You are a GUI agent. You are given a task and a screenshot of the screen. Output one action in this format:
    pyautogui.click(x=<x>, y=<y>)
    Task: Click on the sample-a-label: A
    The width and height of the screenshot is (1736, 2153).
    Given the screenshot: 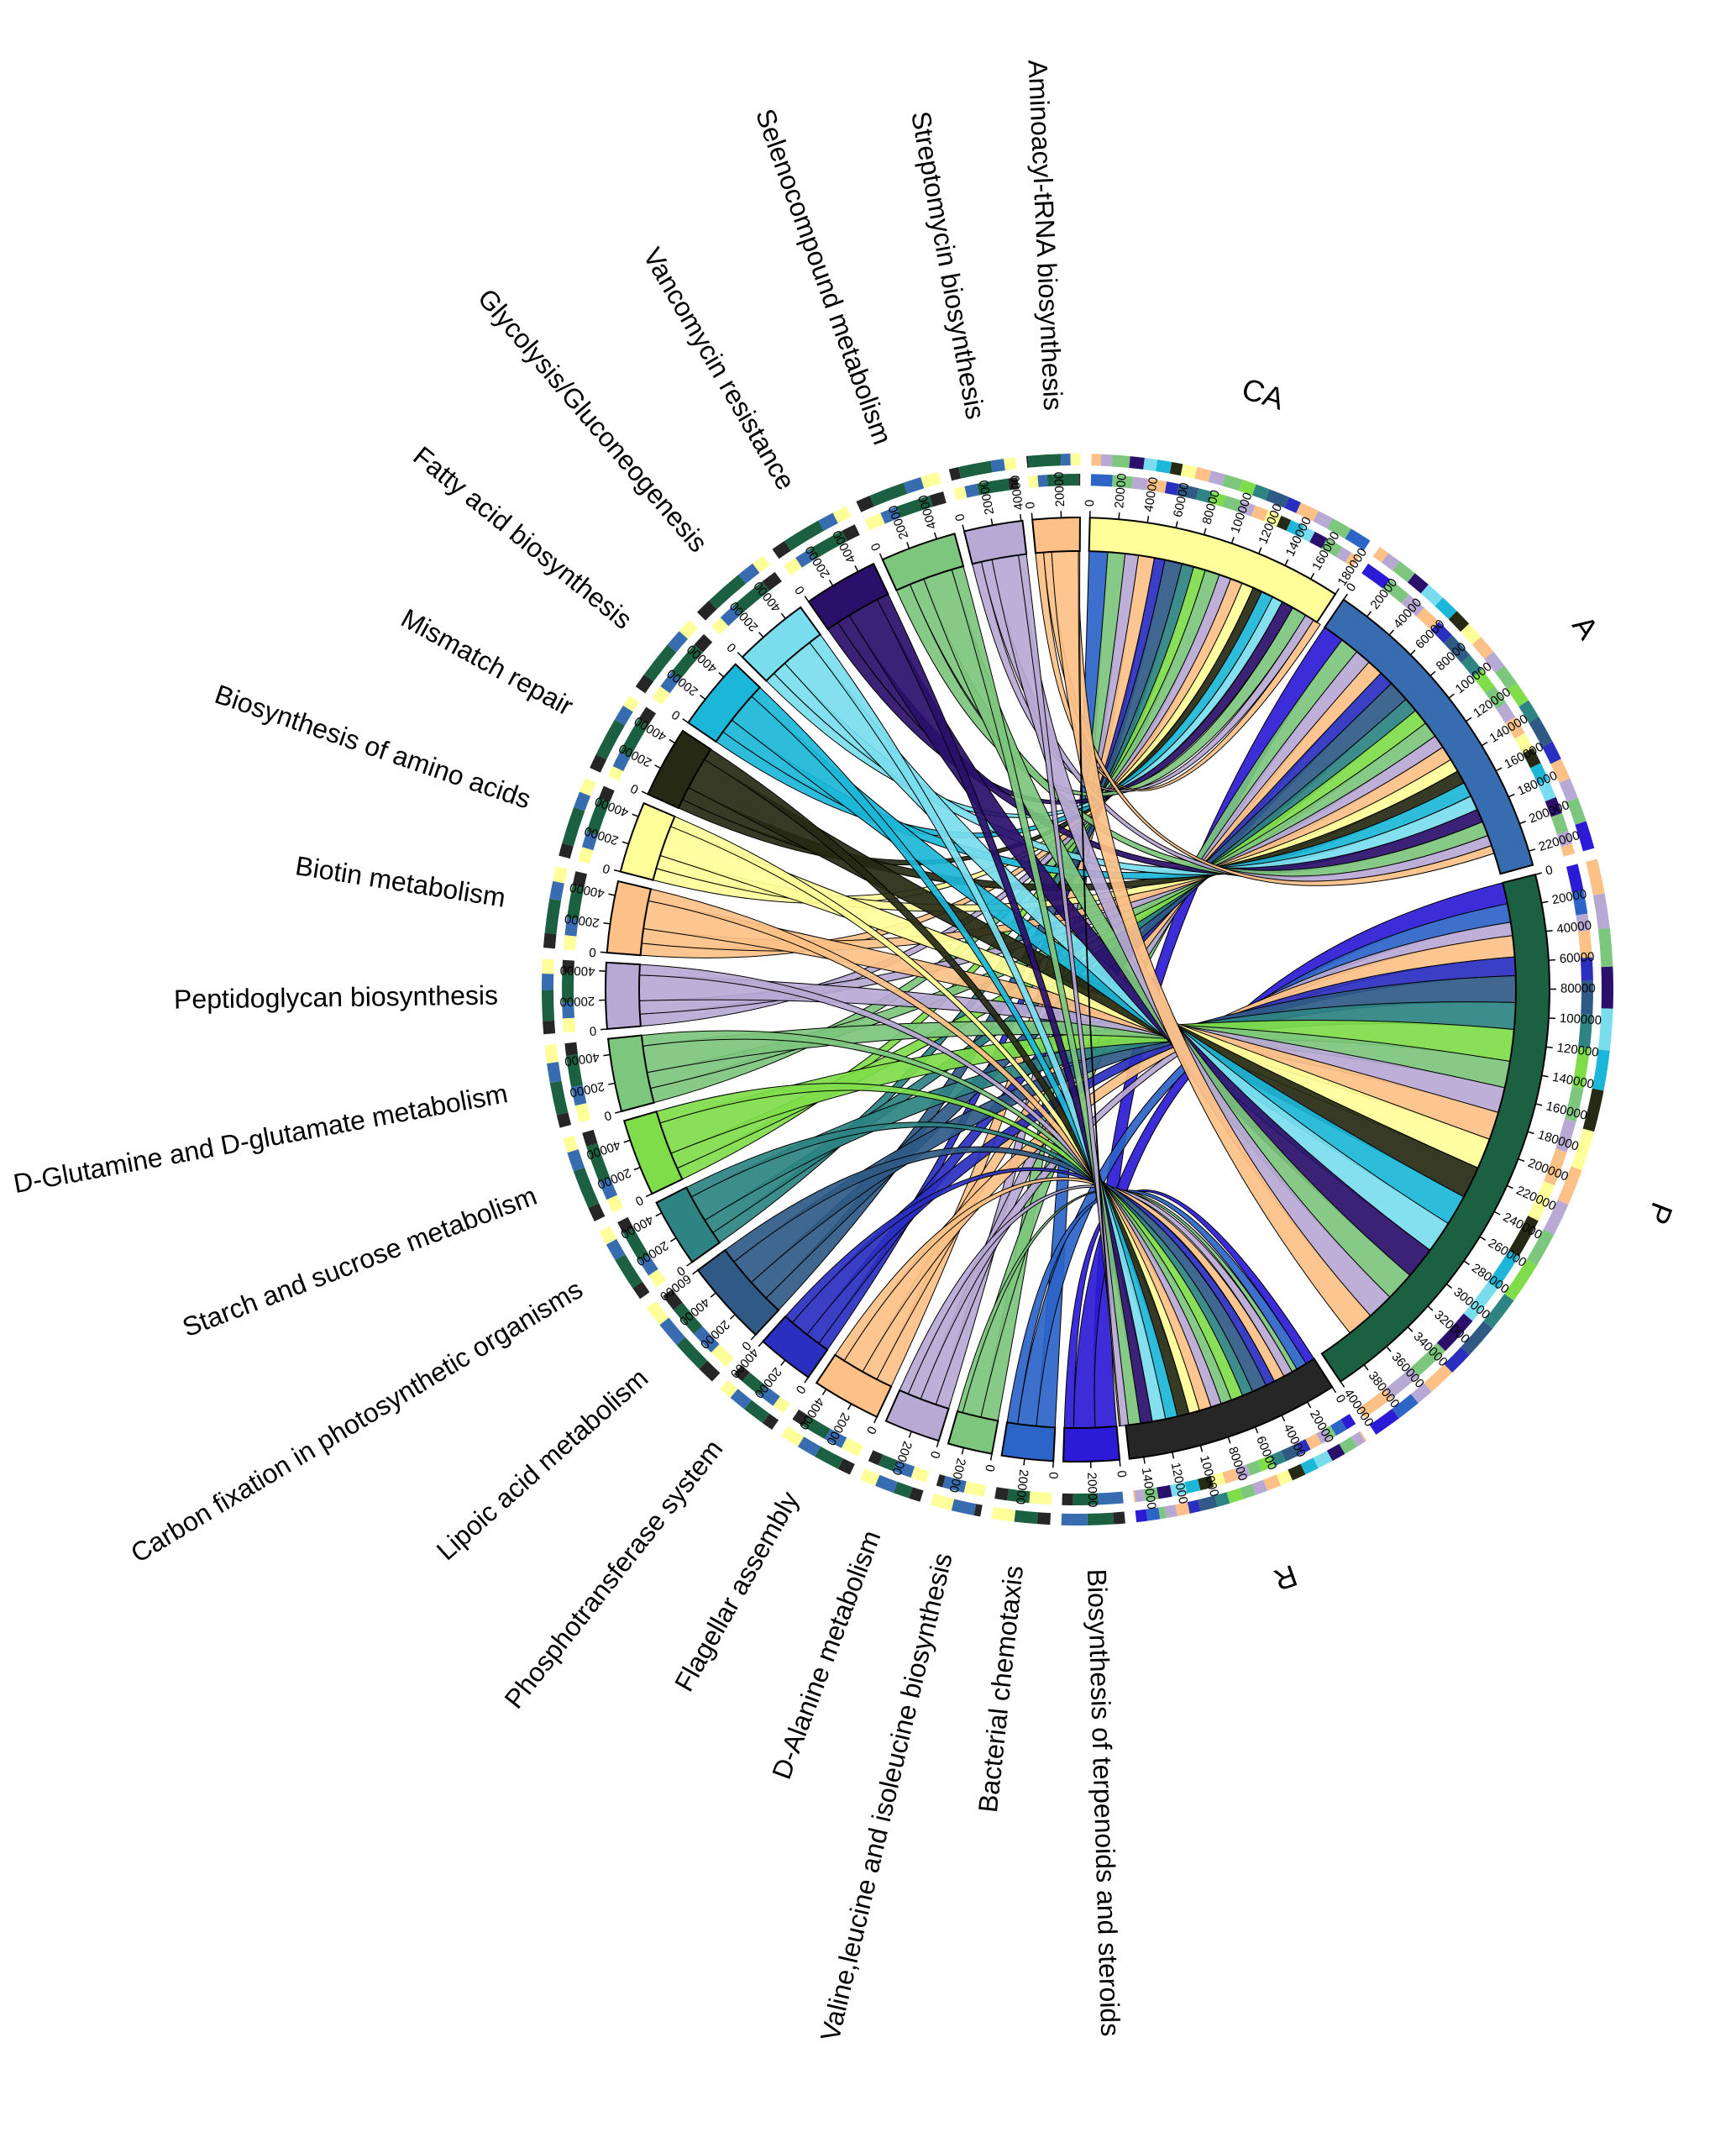 What is the action you would take?
    pyautogui.click(x=1585, y=627)
    